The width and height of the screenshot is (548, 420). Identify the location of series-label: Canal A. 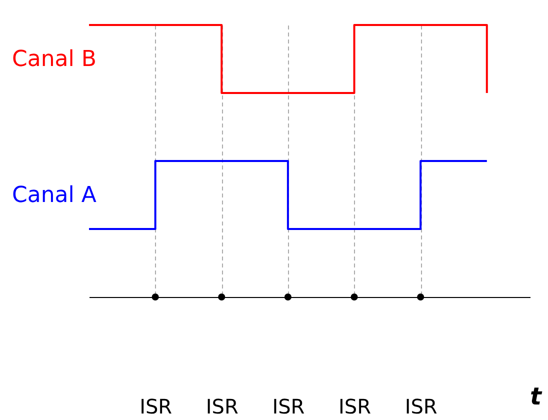
(54, 195).